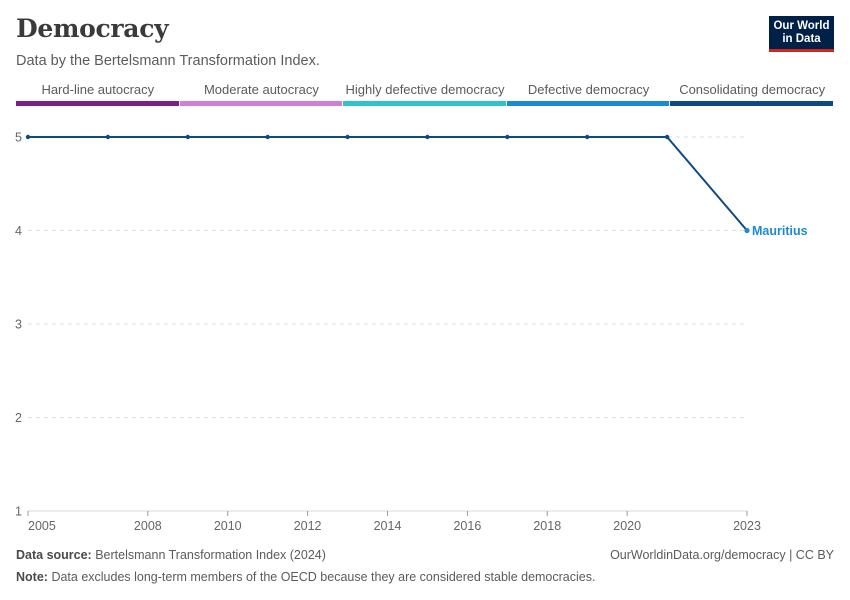 Image resolution: width=850 pixels, height=600 pixels. I want to click on legend-item-moderate-autocracy: Moderate autocracy, so click(261, 93).